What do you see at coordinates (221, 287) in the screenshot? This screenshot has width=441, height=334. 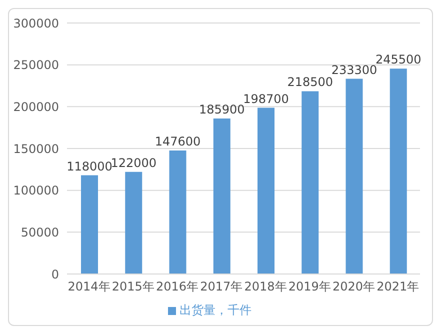 I see `x-tick-label: 2017年` at bounding box center [221, 287].